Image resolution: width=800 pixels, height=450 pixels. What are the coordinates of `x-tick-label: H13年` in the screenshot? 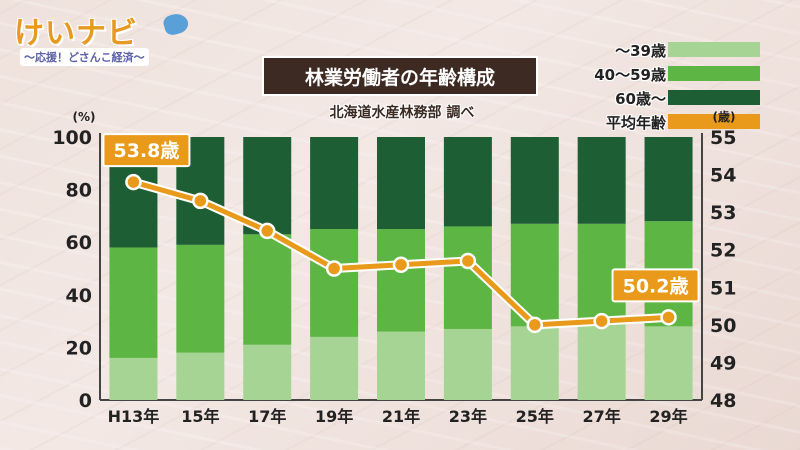 It's located at (134, 416).